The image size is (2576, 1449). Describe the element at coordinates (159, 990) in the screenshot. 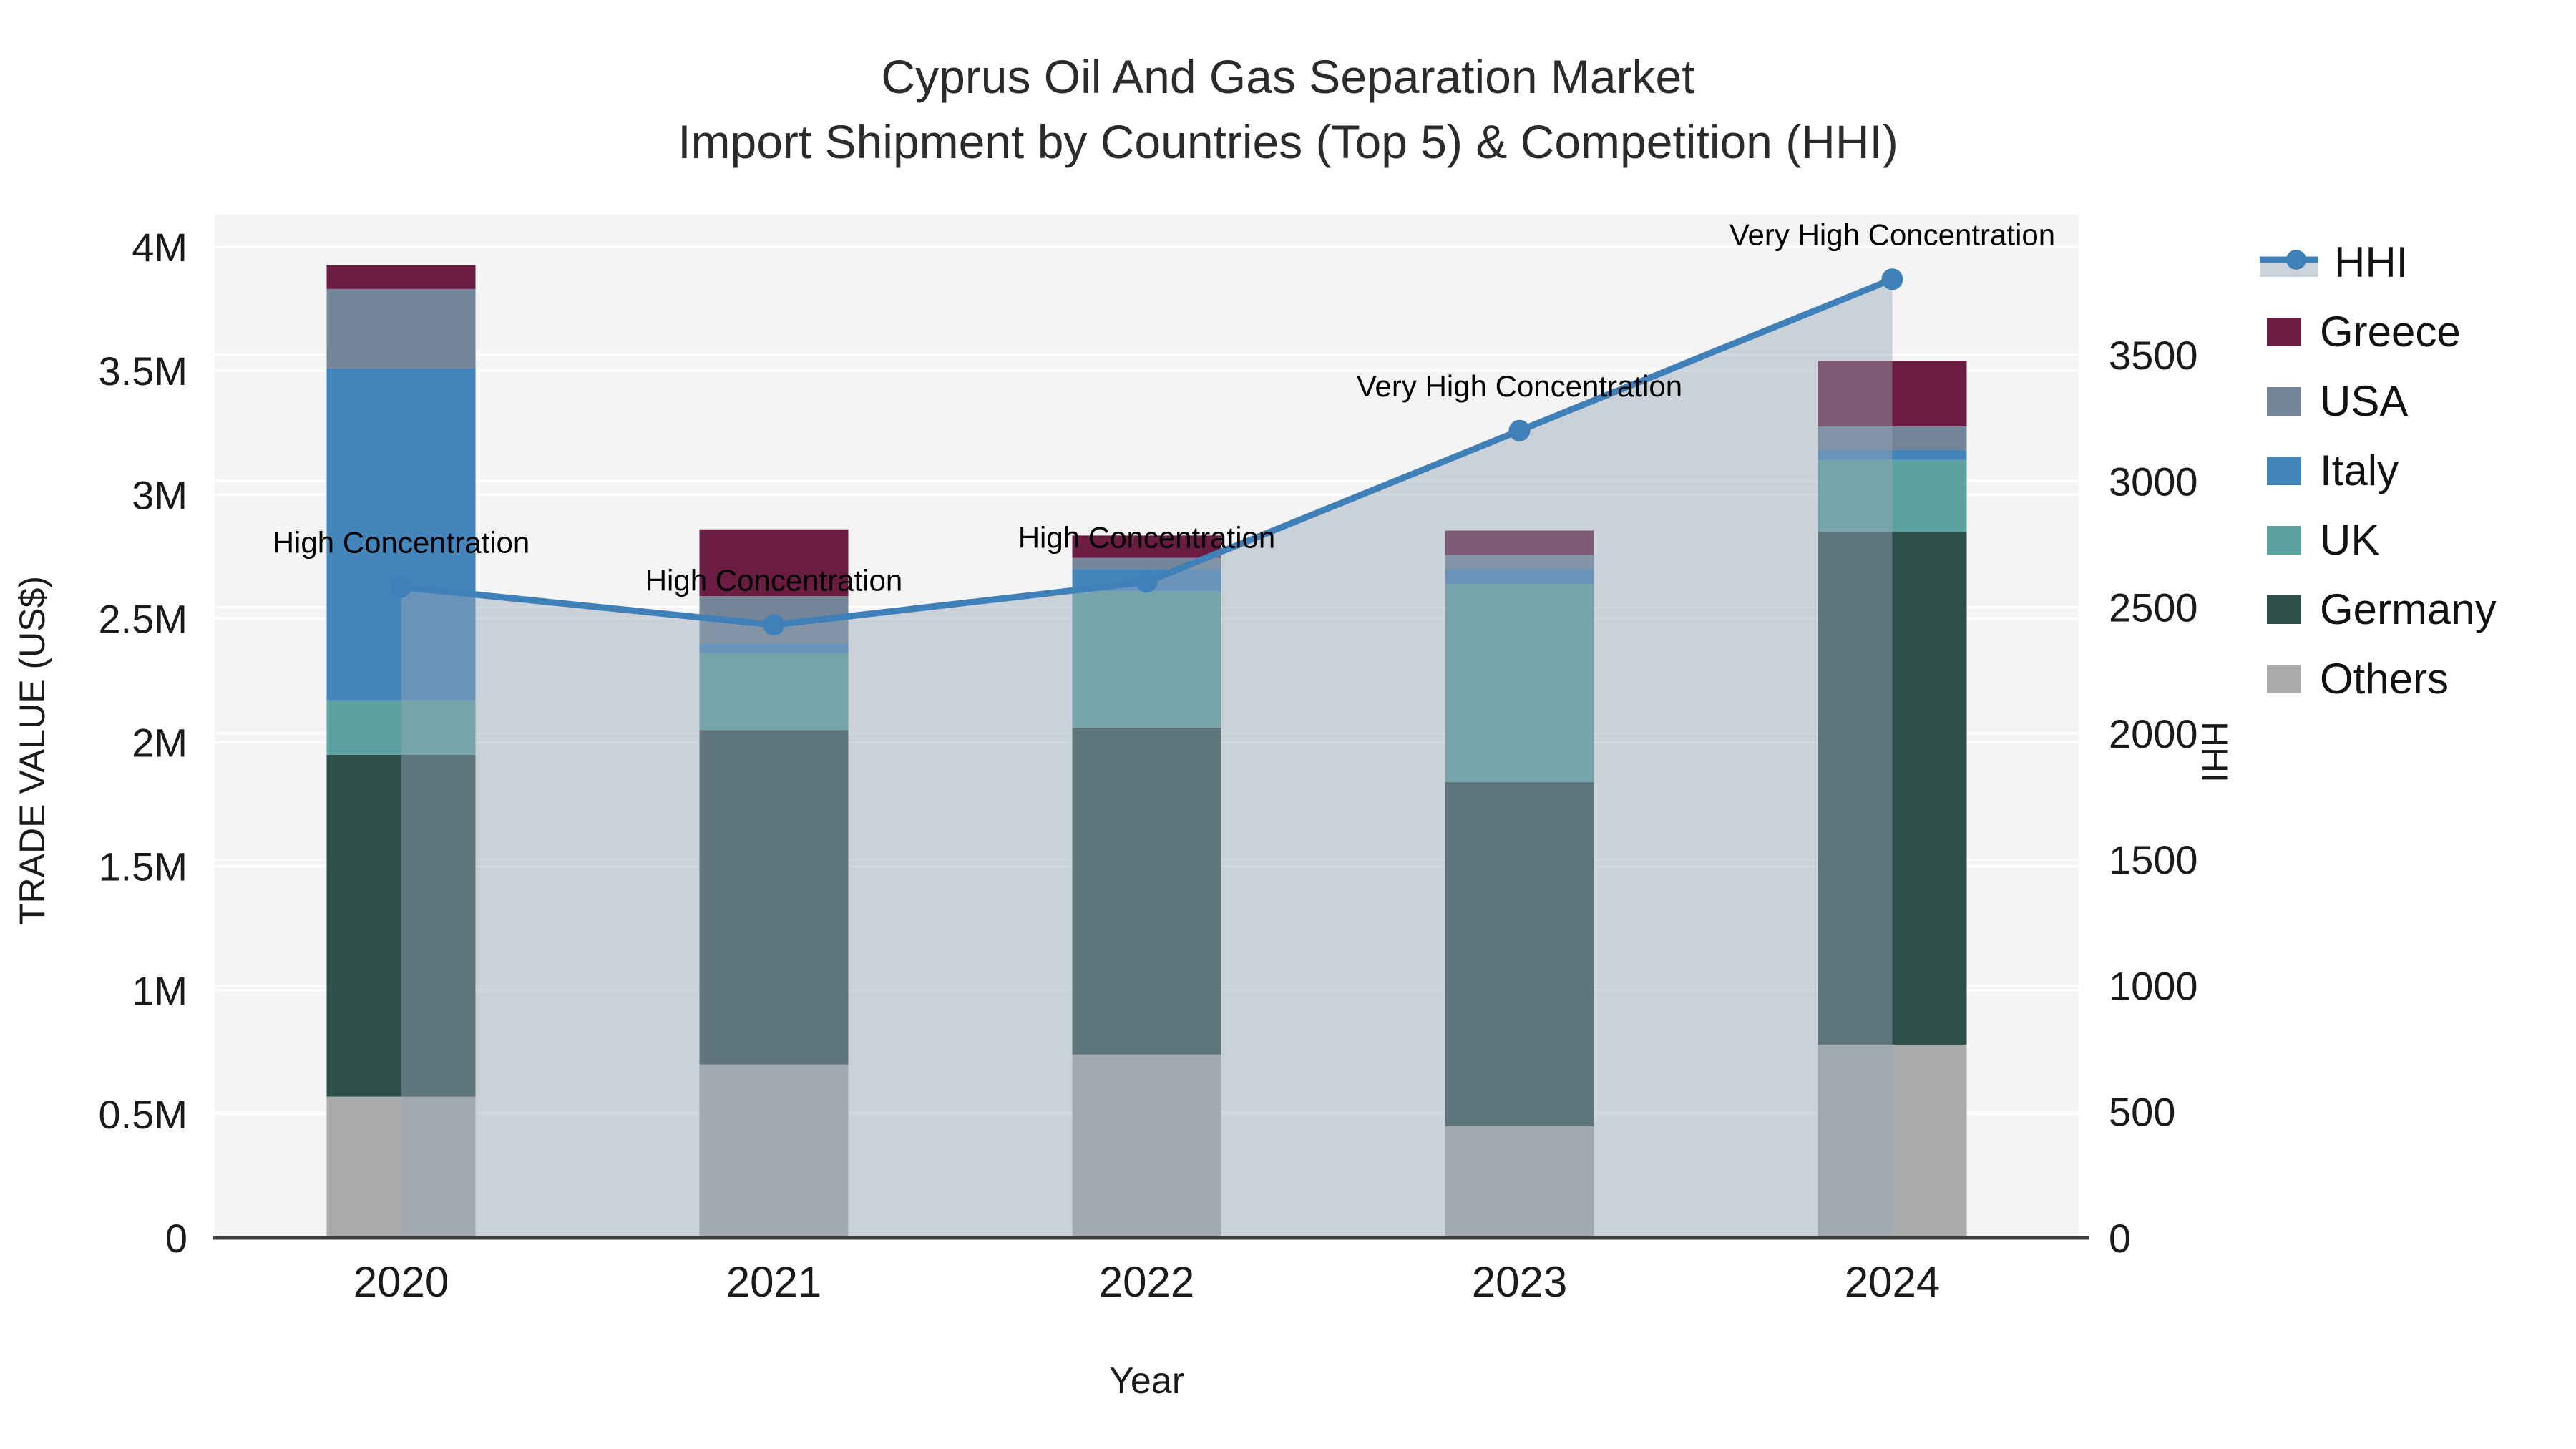

I see `y-left-tick-label: 1M` at that location.